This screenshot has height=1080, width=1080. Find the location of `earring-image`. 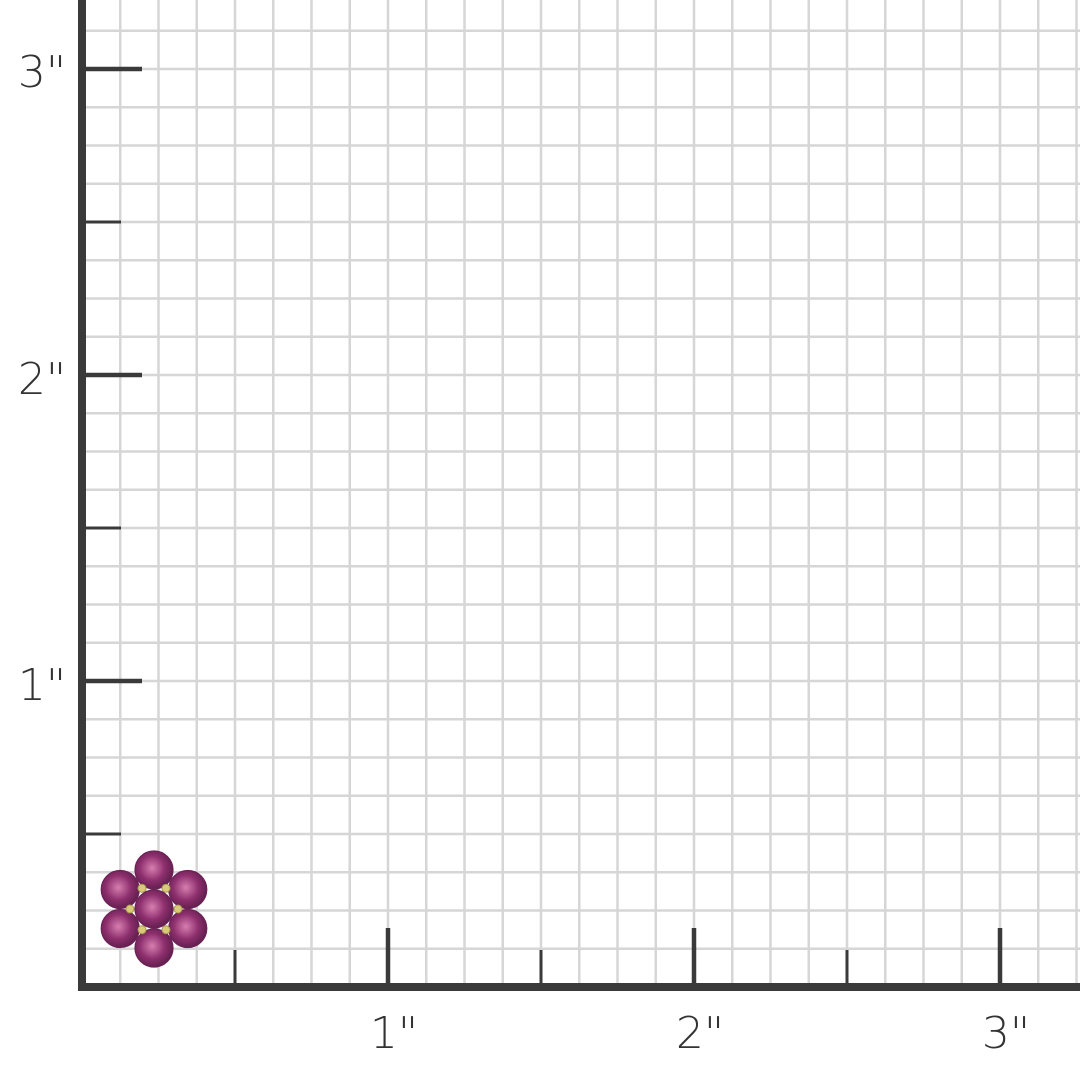

earring-image is located at coordinates (154, 909).